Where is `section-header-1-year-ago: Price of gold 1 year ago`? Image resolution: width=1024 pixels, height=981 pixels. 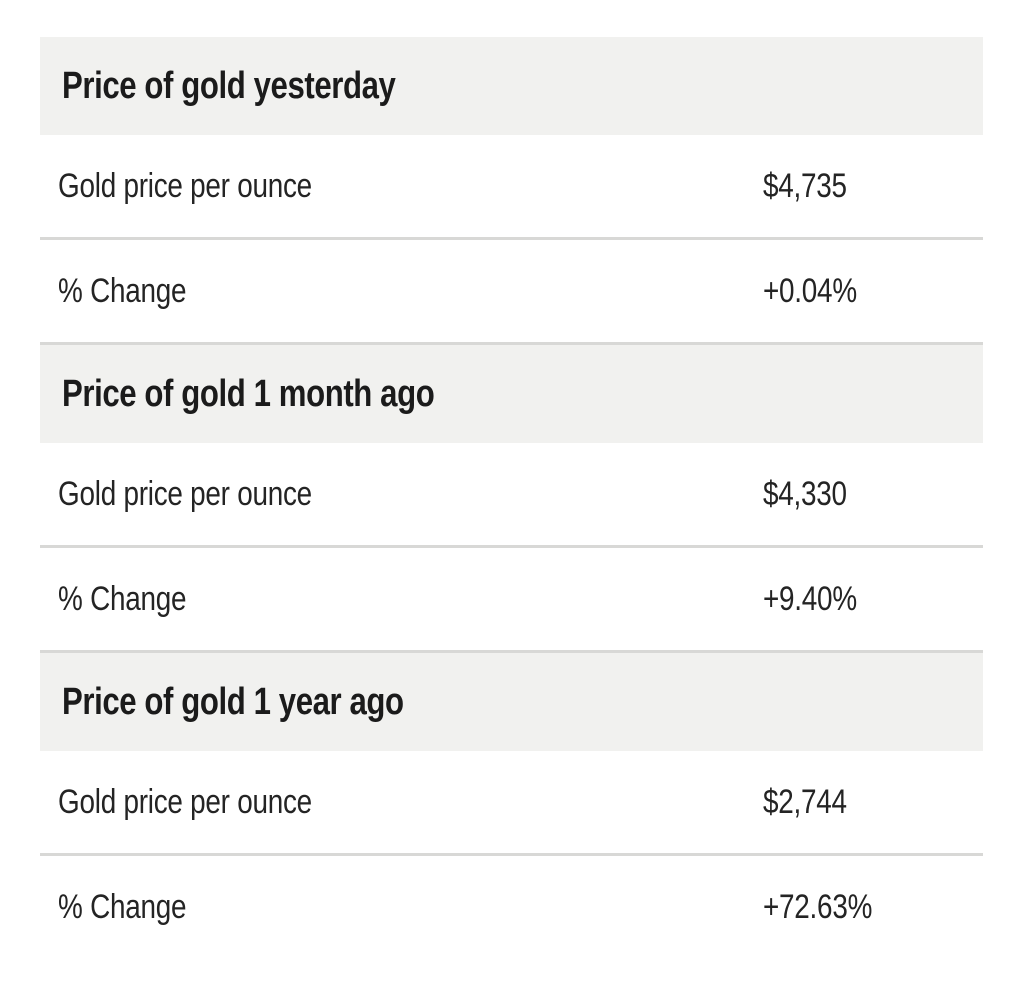
section-header-1-year-ago: Price of gold 1 year ago is located at coordinates (511, 702).